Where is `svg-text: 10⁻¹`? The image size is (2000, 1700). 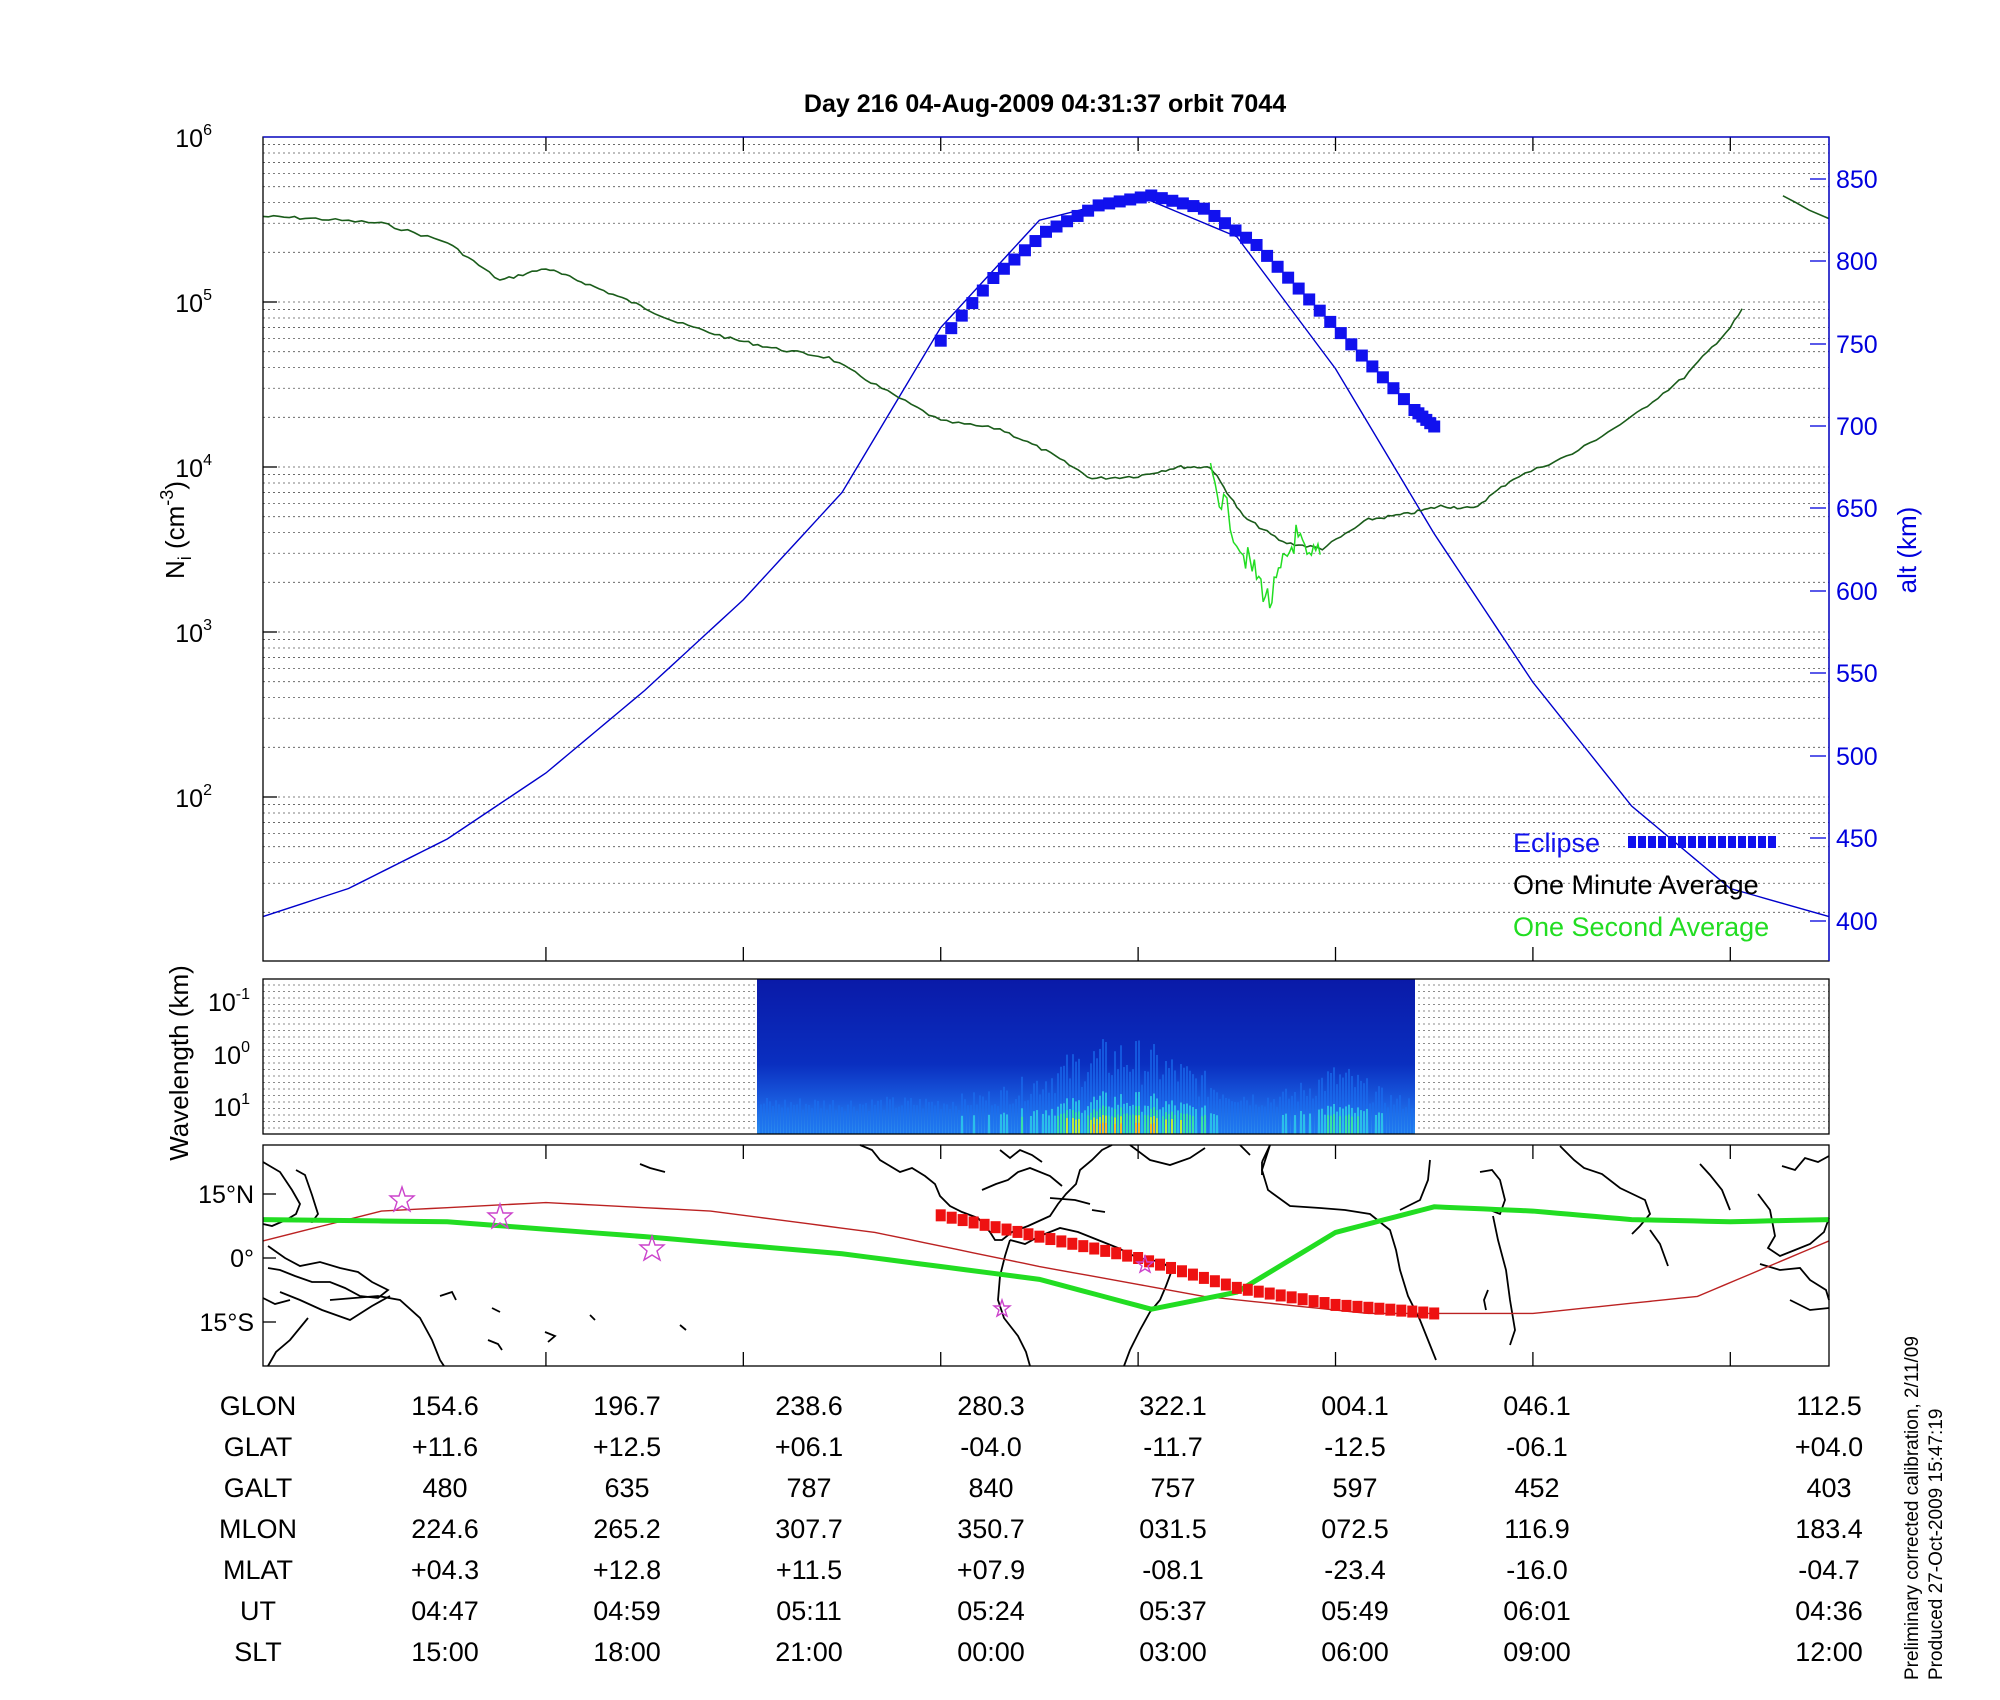 svg-text: 10⁻¹ is located at coordinates (229, 1001).